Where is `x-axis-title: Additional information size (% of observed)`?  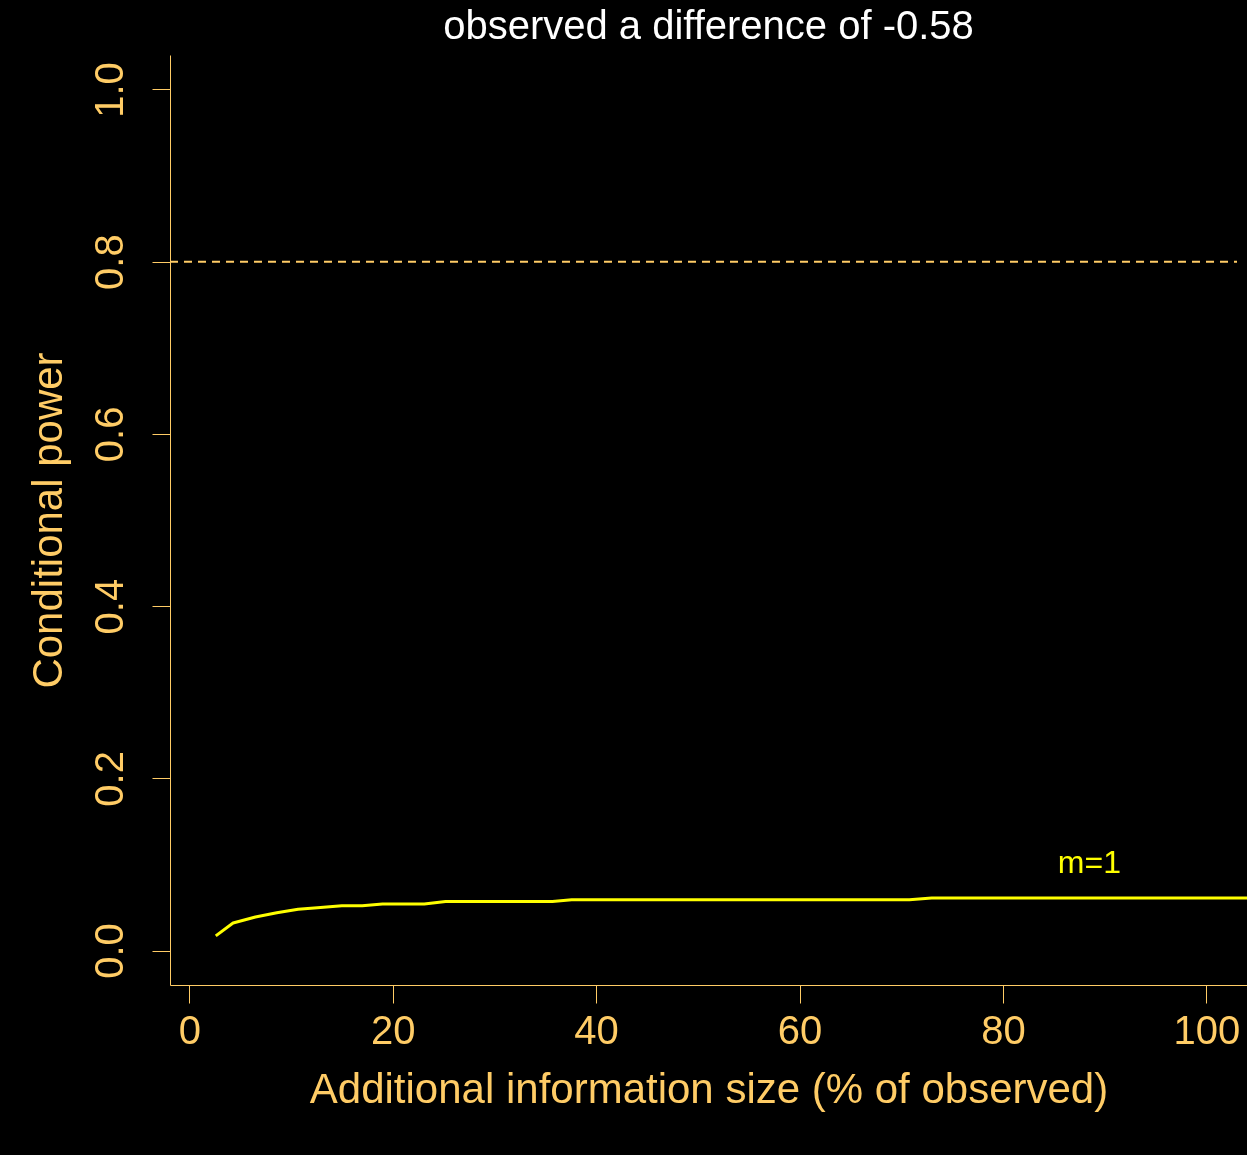
x-axis-title: Additional information size (% of observed) is located at coordinates (709, 1088).